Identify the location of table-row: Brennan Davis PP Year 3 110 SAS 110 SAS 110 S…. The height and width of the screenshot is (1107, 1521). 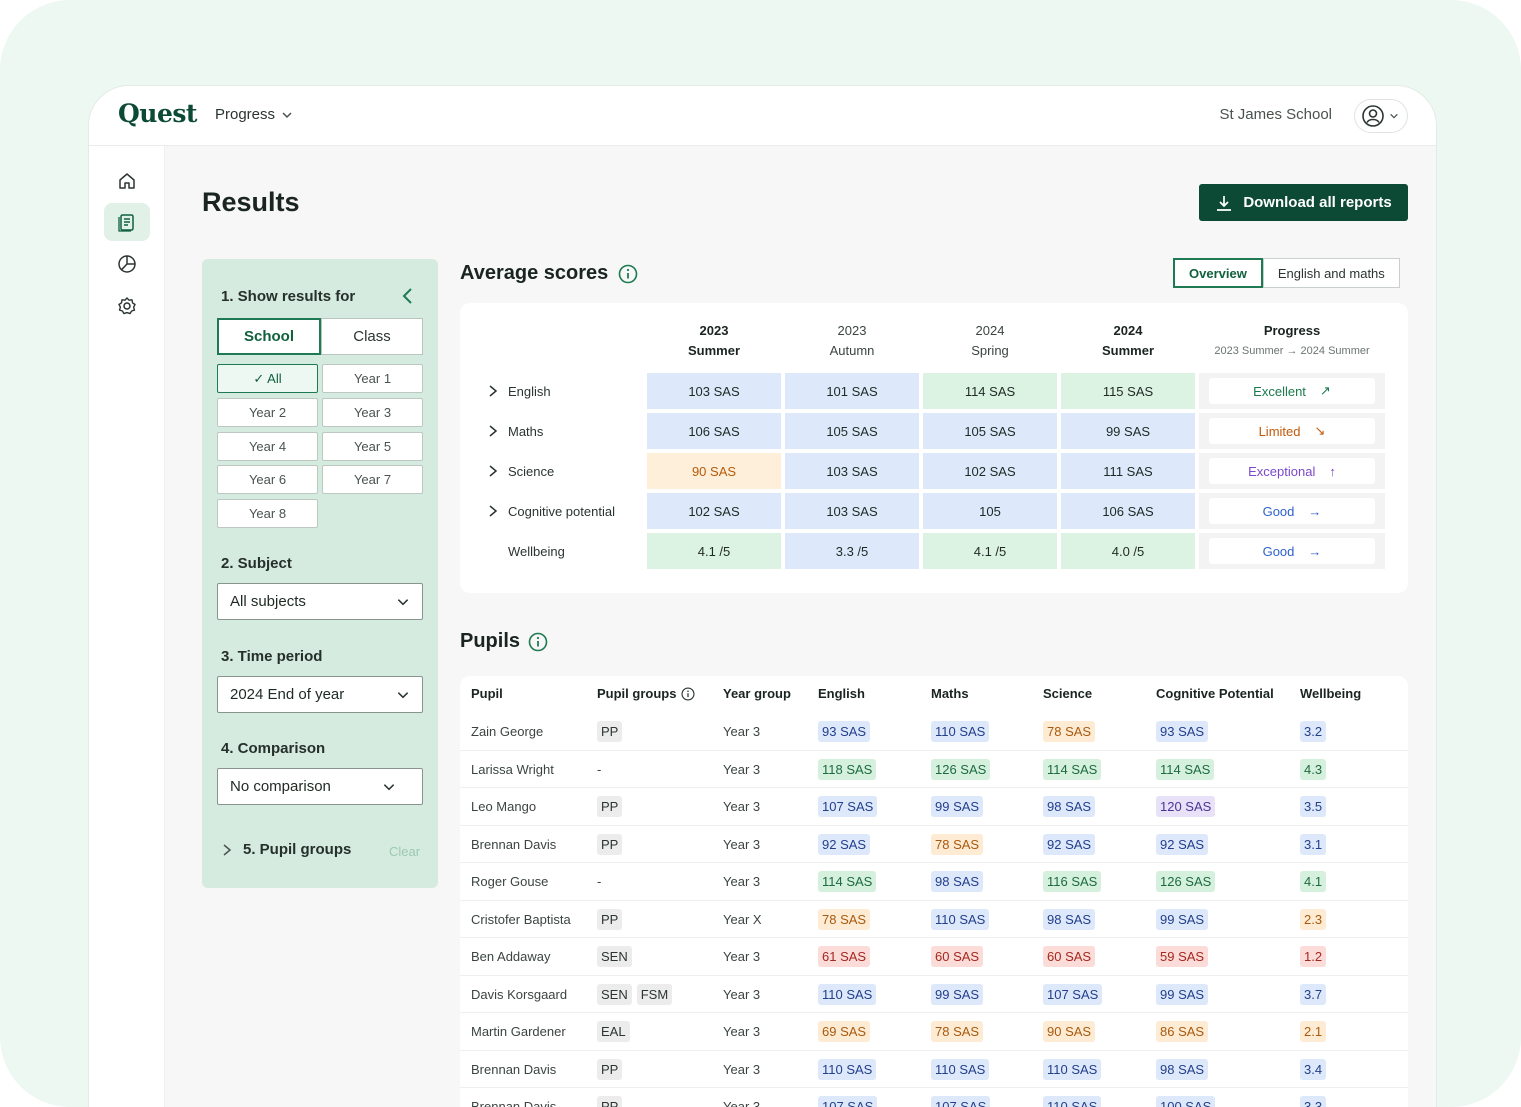
(934, 1069).